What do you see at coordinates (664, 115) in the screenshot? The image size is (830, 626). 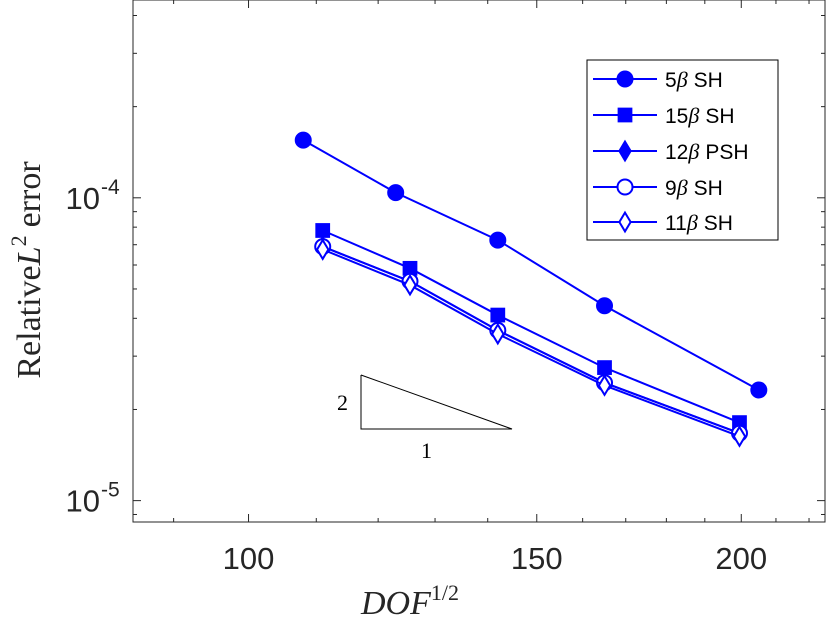 I see `legend-entry: 15β SH` at bounding box center [664, 115].